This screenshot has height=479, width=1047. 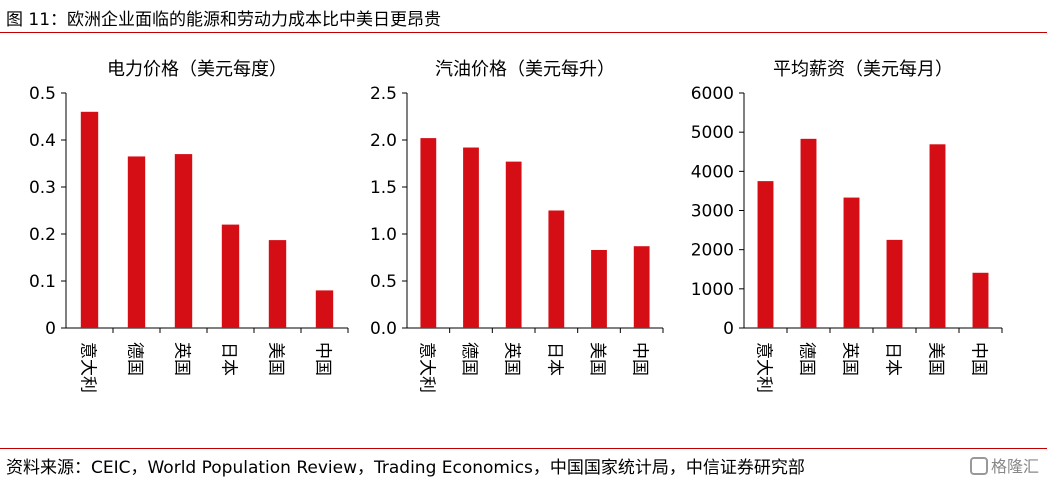 What do you see at coordinates (383, 235) in the screenshot?
I see `y-tick-label: 1.0` at bounding box center [383, 235].